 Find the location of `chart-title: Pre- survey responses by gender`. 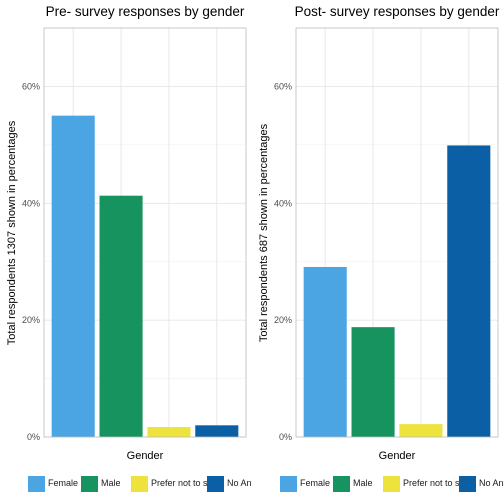

chart-title: Pre- survey responses by gender is located at coordinates (145, 11).